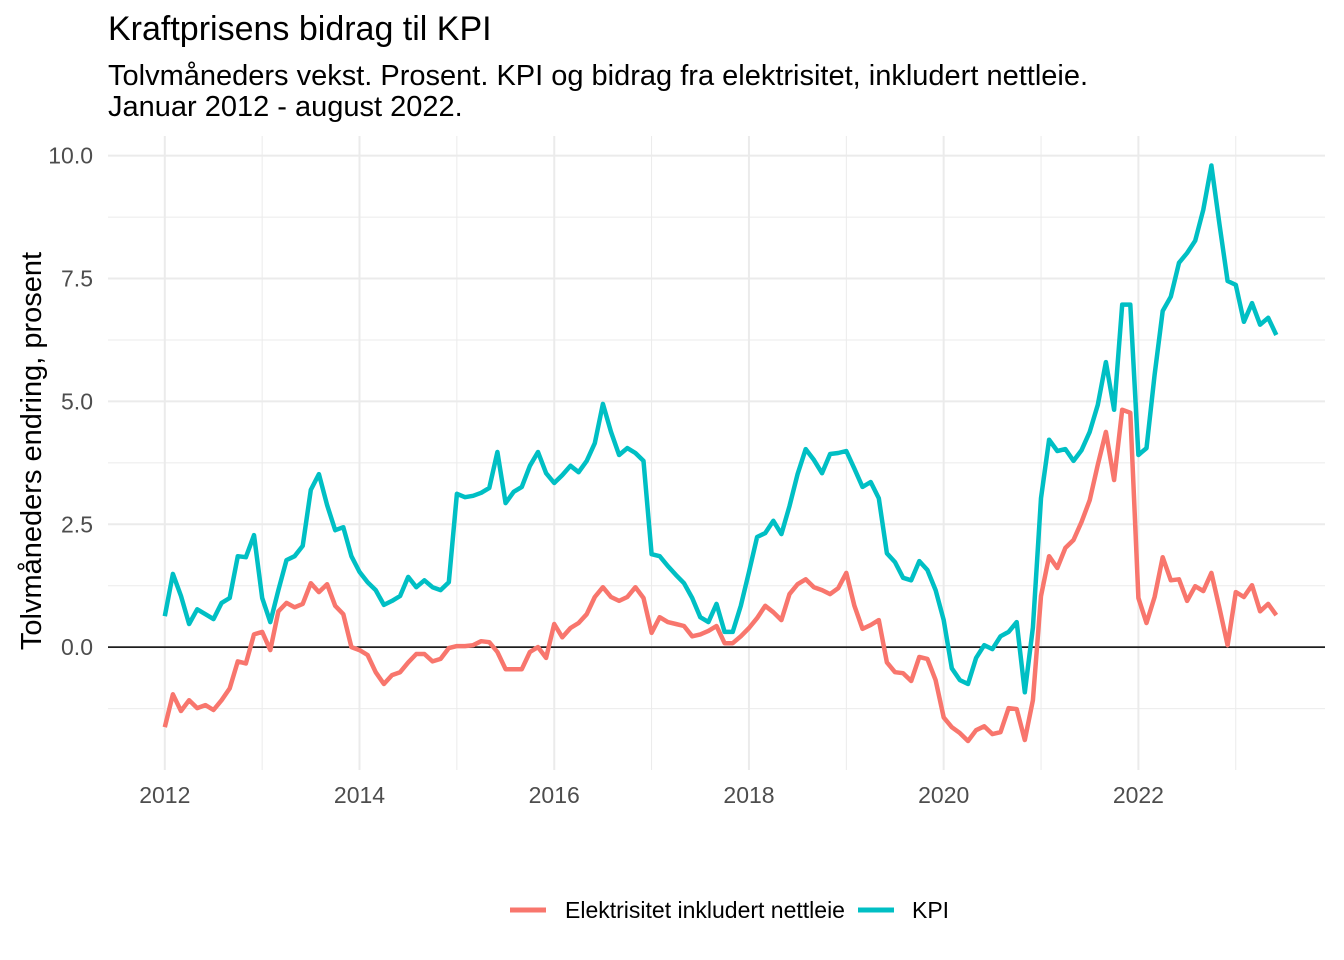  What do you see at coordinates (70, 156) in the screenshot?
I see `y-tick-label: 10.0` at bounding box center [70, 156].